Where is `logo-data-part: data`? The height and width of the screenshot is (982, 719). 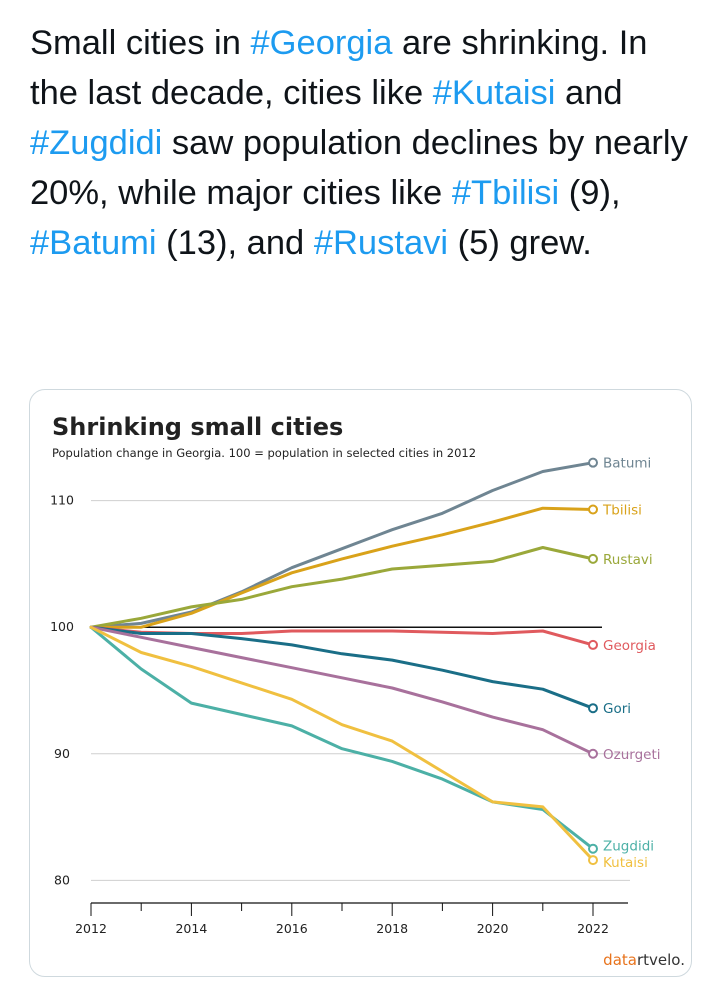
logo-data-part: data is located at coordinates (620, 960).